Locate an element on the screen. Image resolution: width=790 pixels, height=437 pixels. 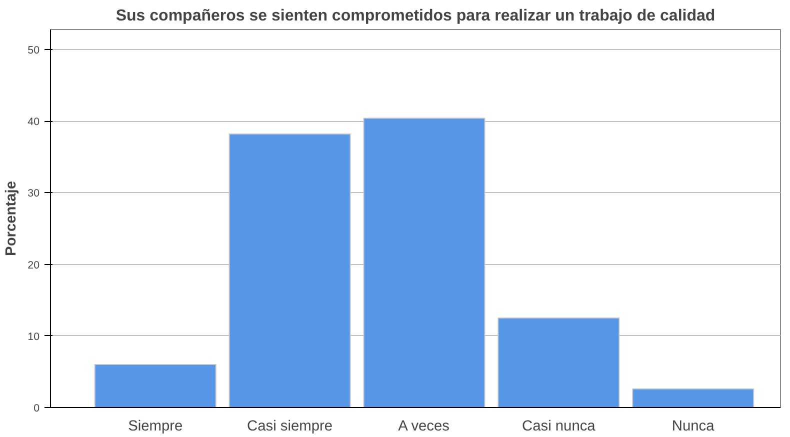
y-tick-label: 20 is located at coordinates (34, 265).